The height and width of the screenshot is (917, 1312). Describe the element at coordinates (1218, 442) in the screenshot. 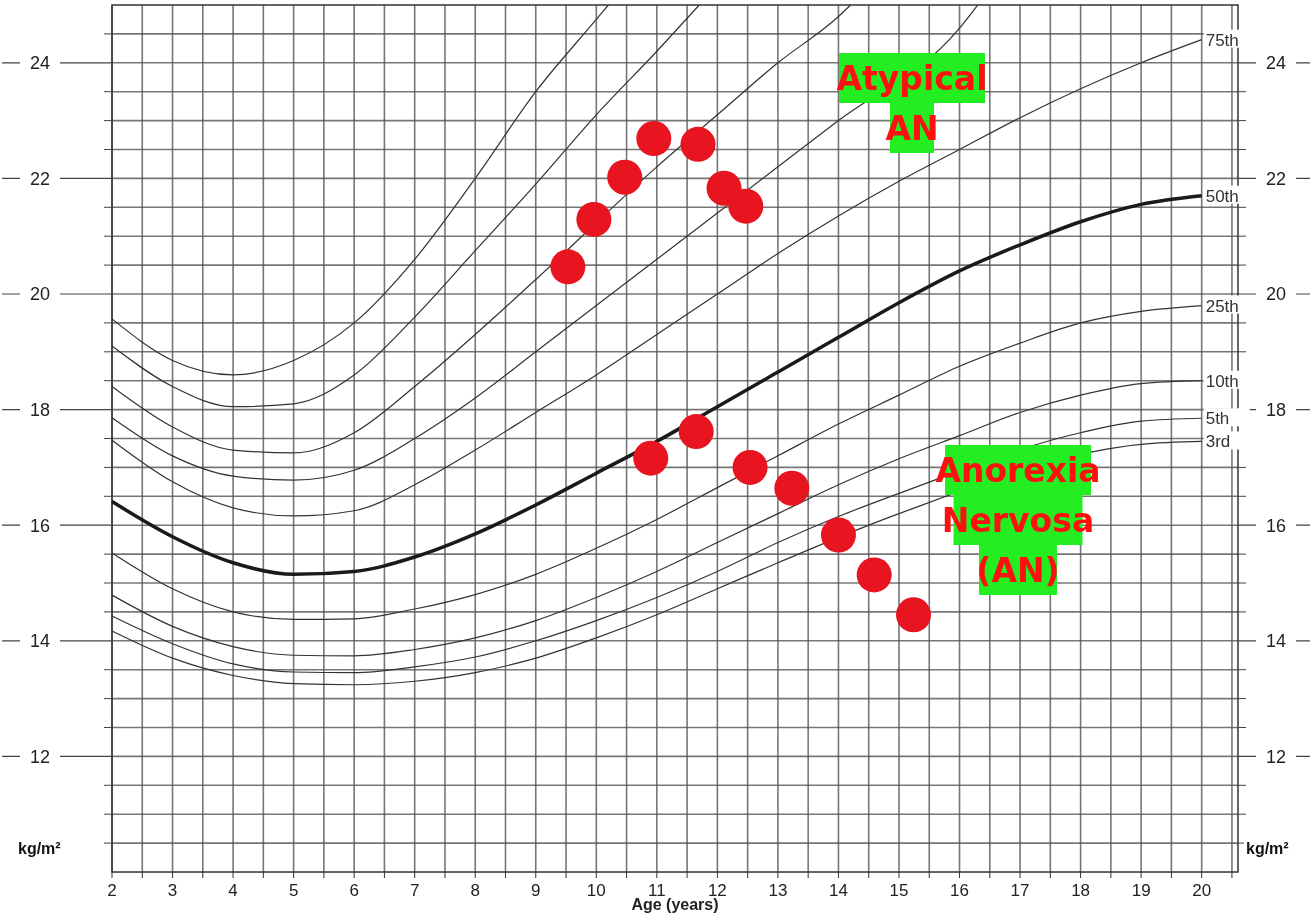

I see `series-label: 3rd` at that location.